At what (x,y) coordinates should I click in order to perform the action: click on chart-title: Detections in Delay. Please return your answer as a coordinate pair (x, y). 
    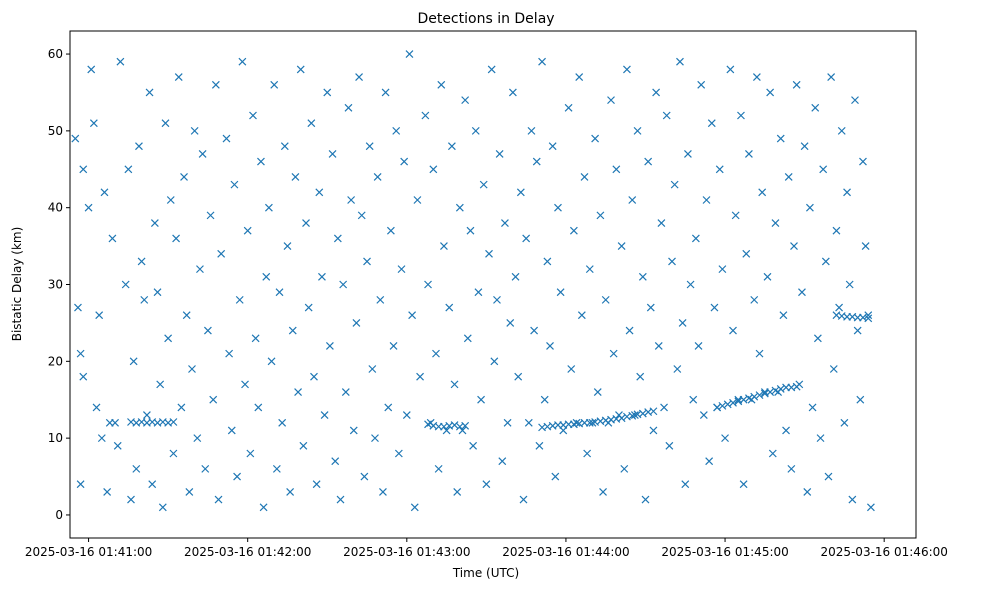
    Looking at the image, I should click on (485, 19).